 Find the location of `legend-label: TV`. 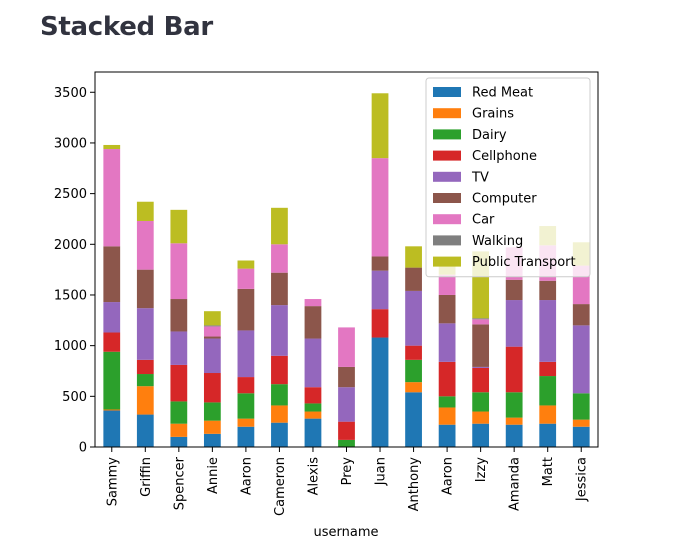

legend-label: TV is located at coordinates (480, 177).